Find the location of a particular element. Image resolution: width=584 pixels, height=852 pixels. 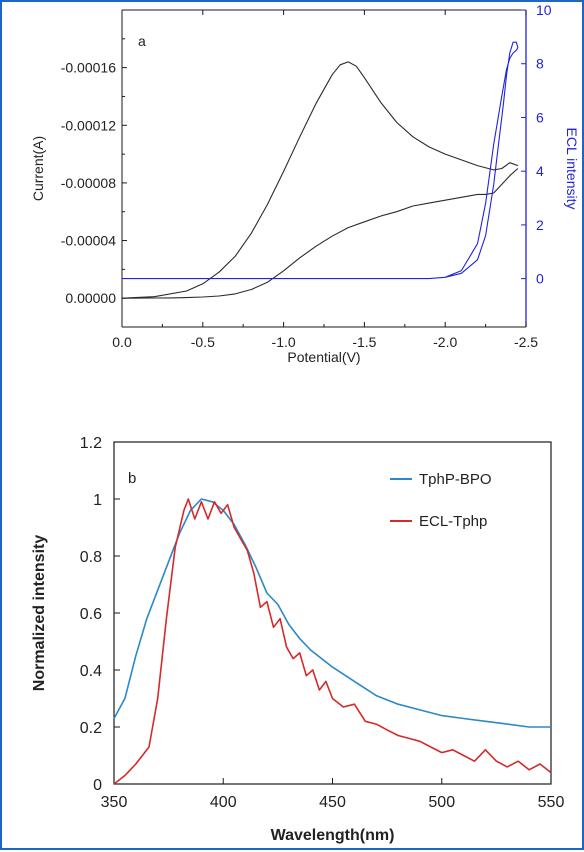

panel-b-y-tick-label: 1.2 is located at coordinates (91, 443).